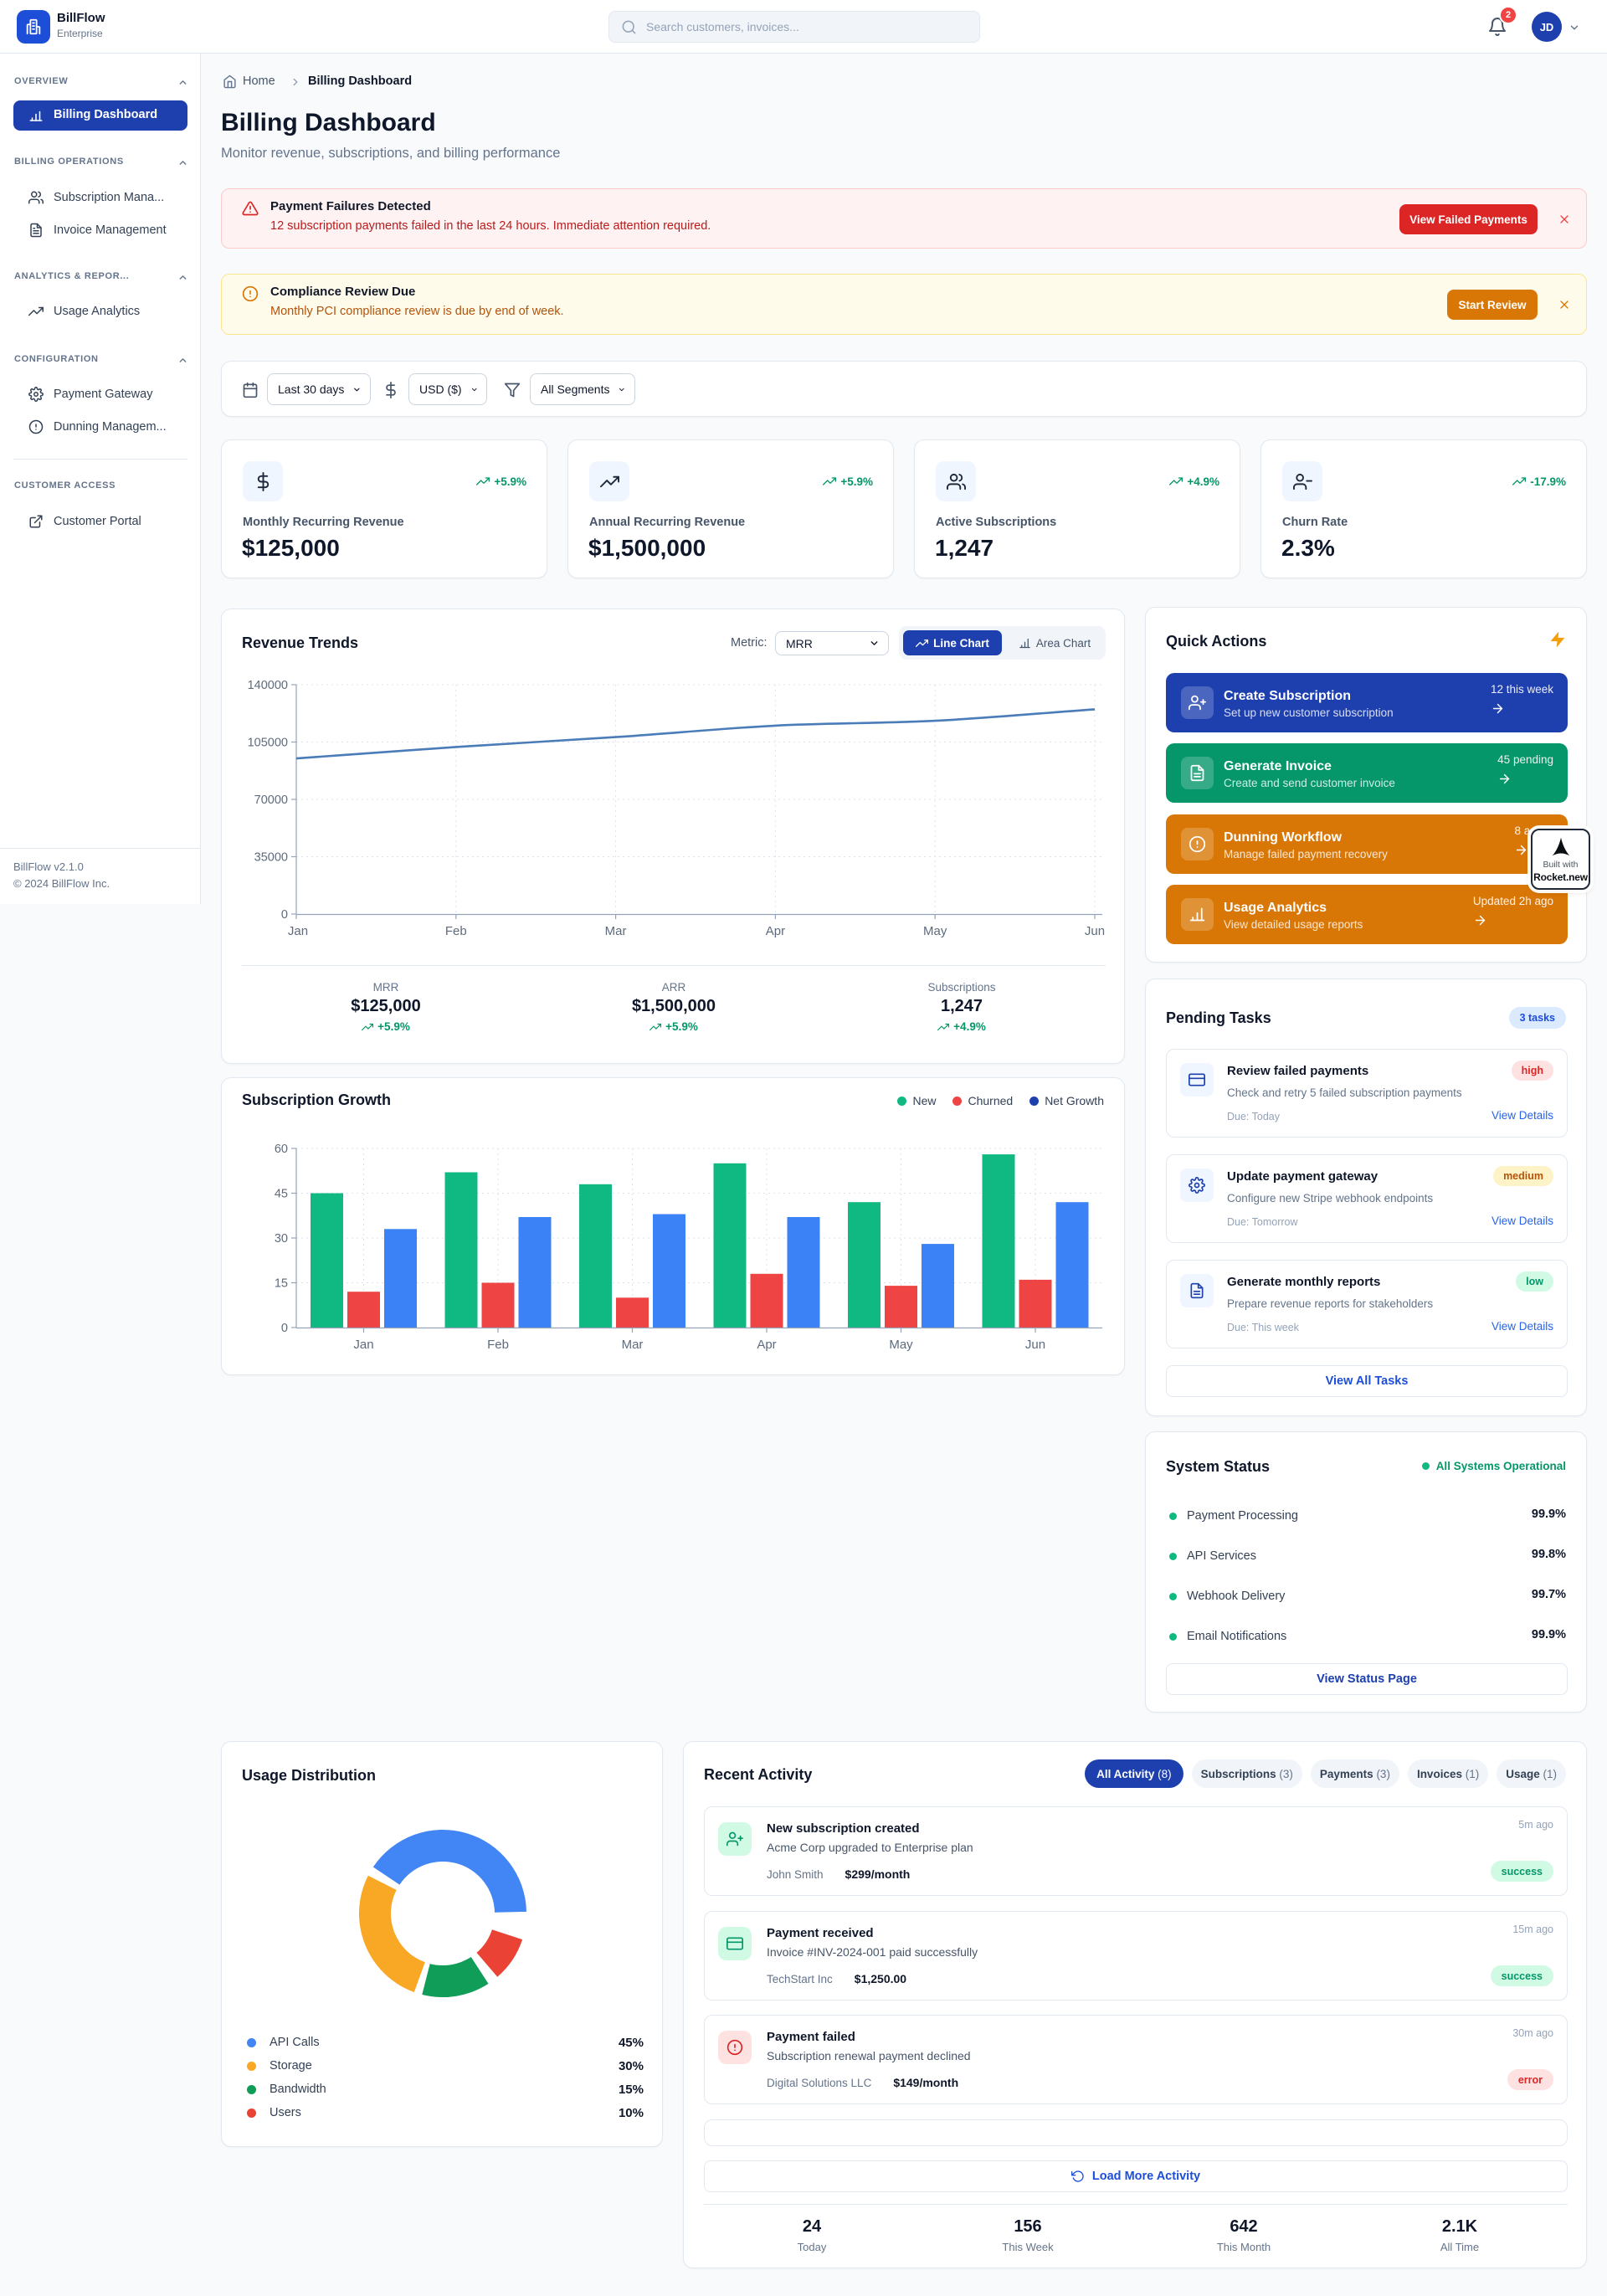 Image resolution: width=1607 pixels, height=2296 pixels. I want to click on svg-text: 45, so click(281, 1194).